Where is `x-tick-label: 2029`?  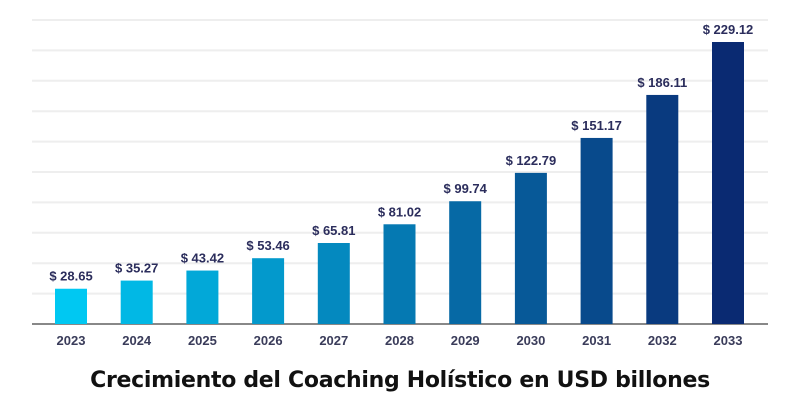
x-tick-label: 2029 is located at coordinates (465, 340).